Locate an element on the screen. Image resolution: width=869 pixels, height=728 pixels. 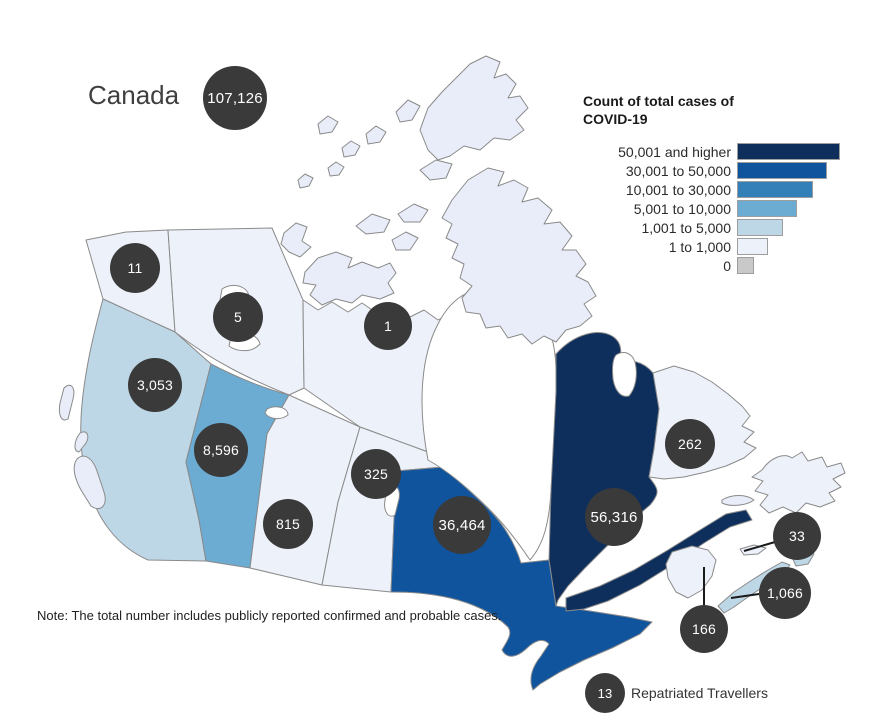
legend-title: Count of total cases of COVID-19 is located at coordinates (658, 110).